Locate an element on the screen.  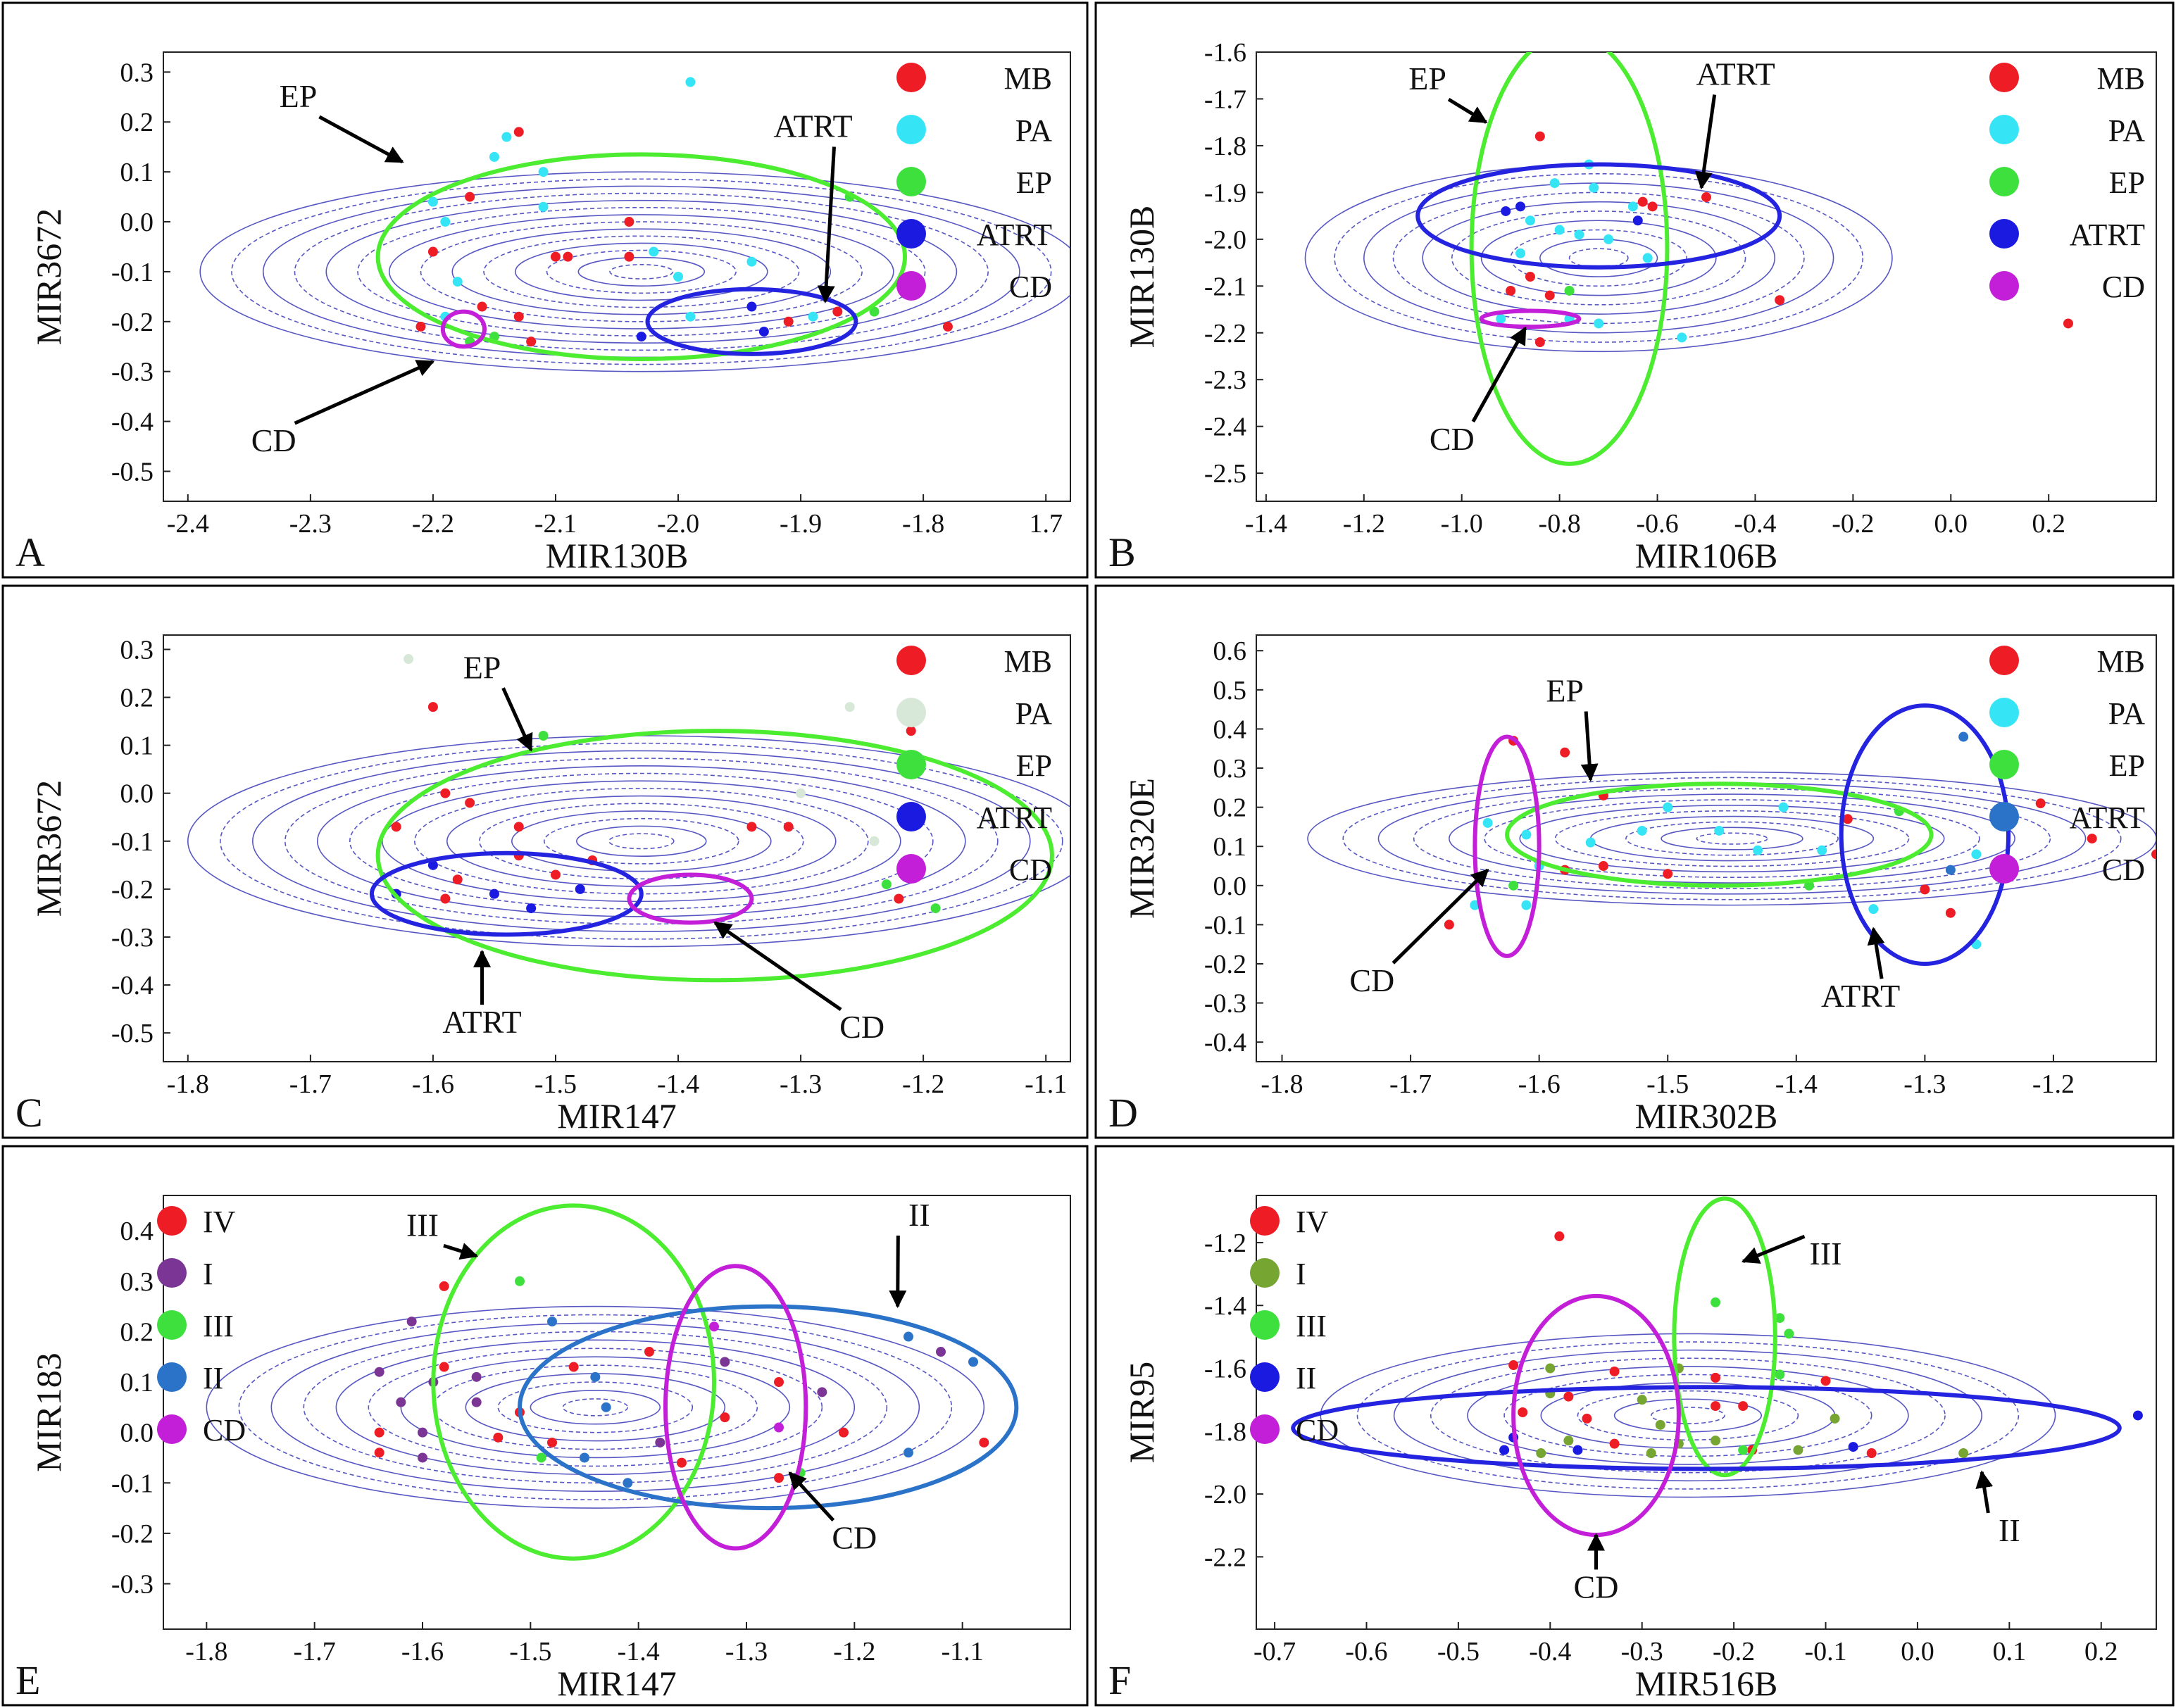
panel-letter: E is located at coordinates (27, 1680).